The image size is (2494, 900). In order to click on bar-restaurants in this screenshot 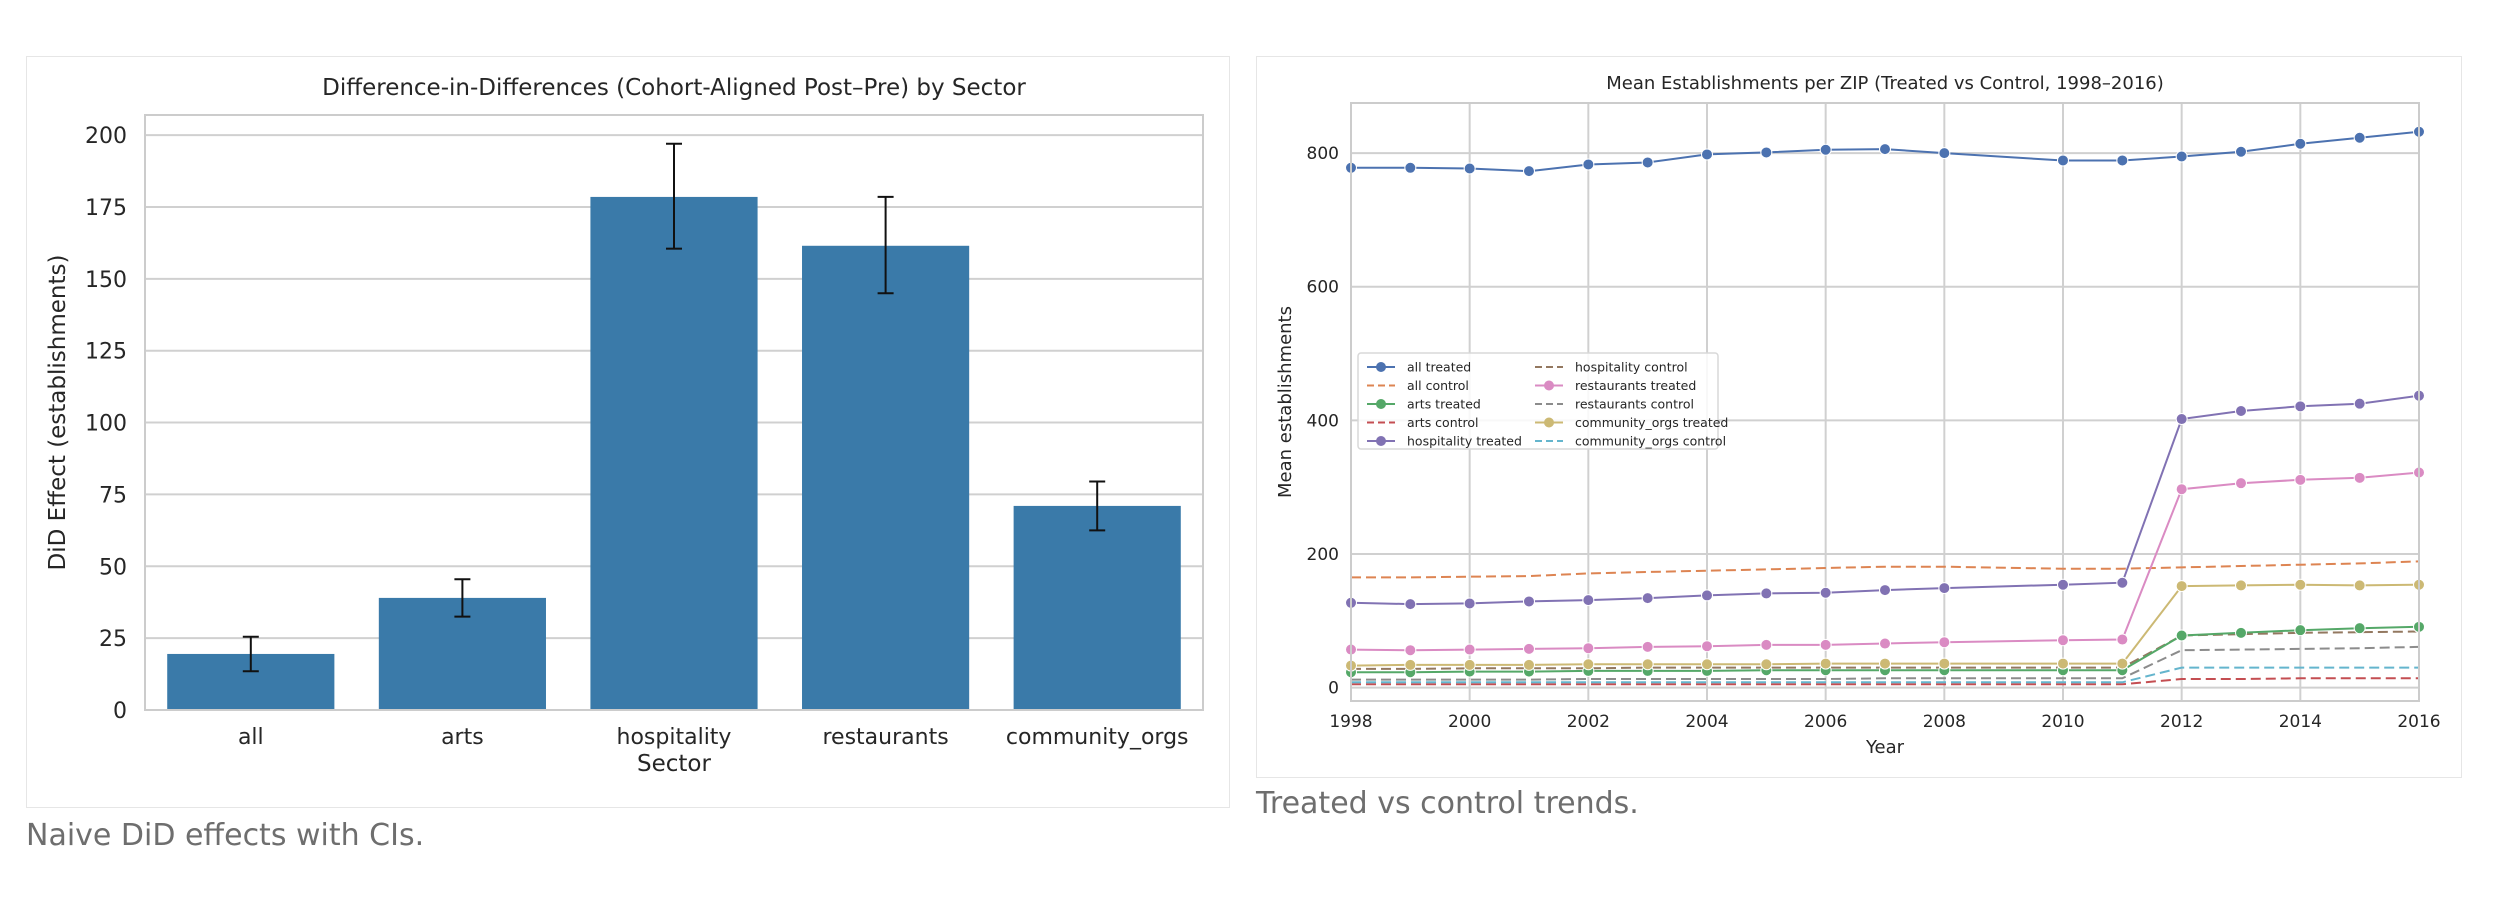, I will do `click(886, 477)`.